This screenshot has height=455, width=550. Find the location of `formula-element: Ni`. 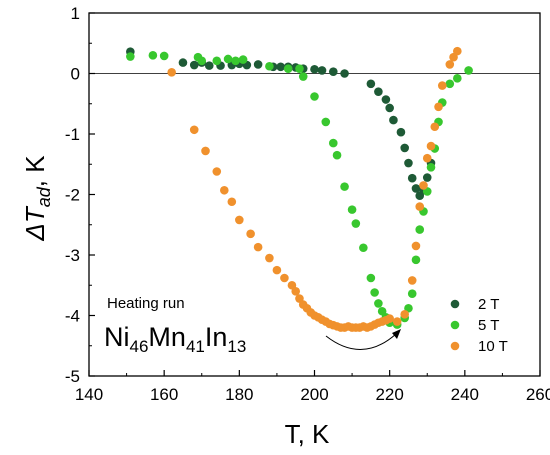

formula-element: Ni is located at coordinates (117, 337).